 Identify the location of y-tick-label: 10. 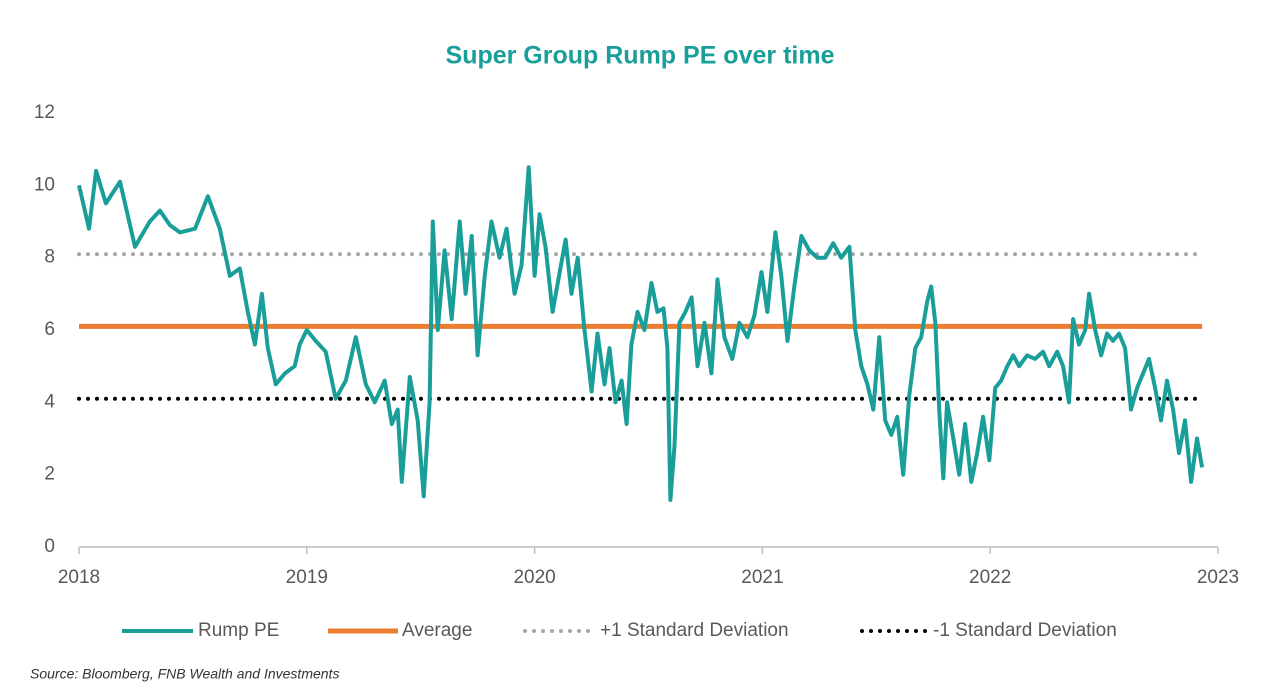
(44, 184).